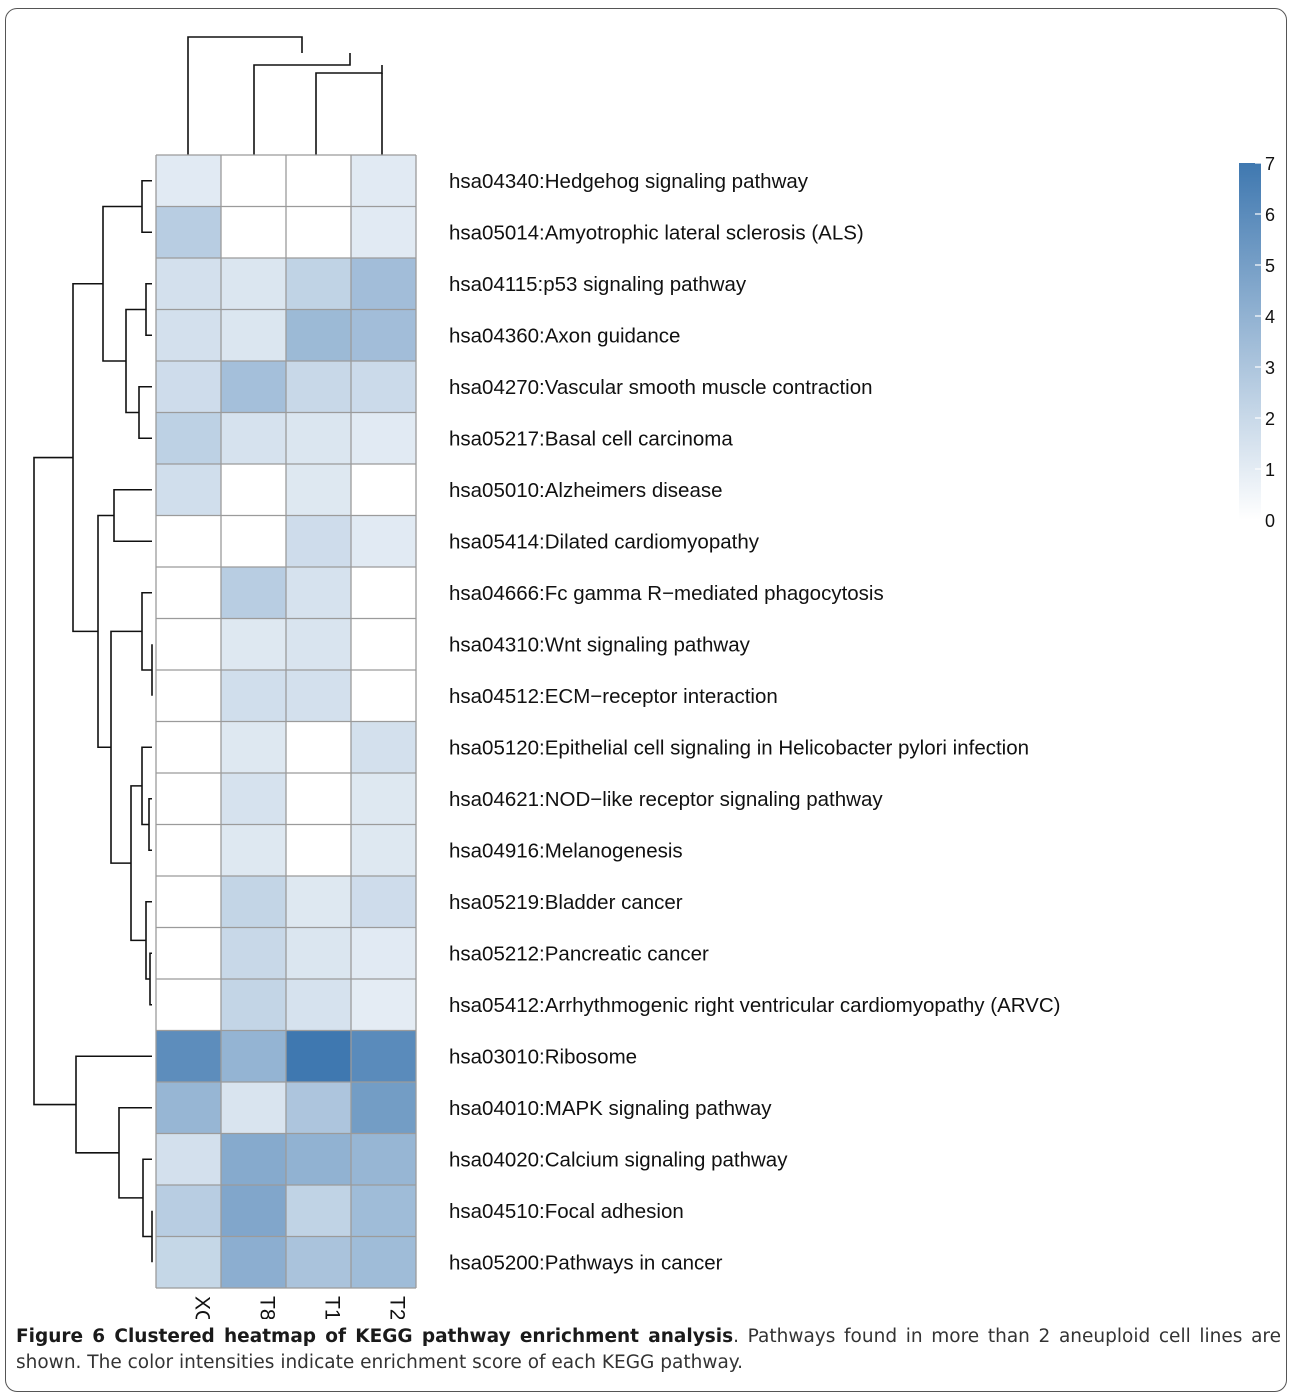 The width and height of the screenshot is (1293, 1399). What do you see at coordinates (600, 644) in the screenshot?
I see `row-label: hsa04310:Wnt signaling pathway` at bounding box center [600, 644].